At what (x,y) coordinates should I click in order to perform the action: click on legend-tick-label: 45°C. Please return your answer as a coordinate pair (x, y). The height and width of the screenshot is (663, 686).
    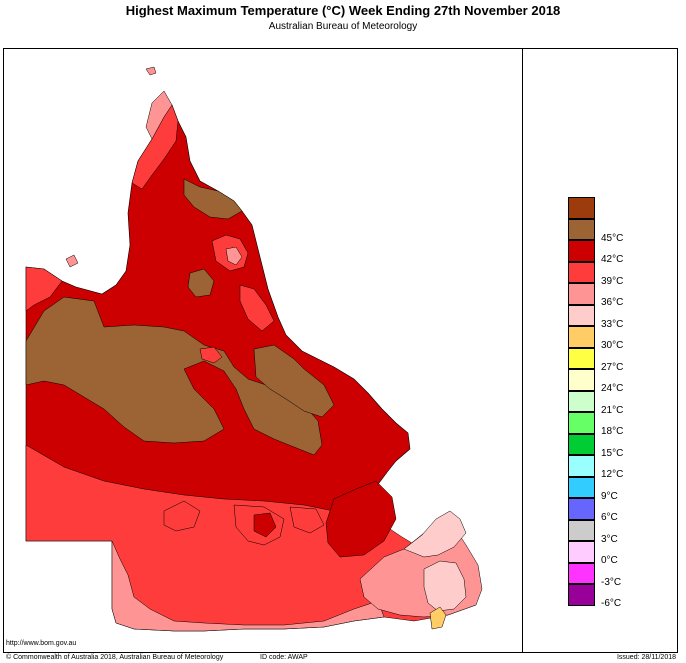
    Looking at the image, I should click on (612, 238).